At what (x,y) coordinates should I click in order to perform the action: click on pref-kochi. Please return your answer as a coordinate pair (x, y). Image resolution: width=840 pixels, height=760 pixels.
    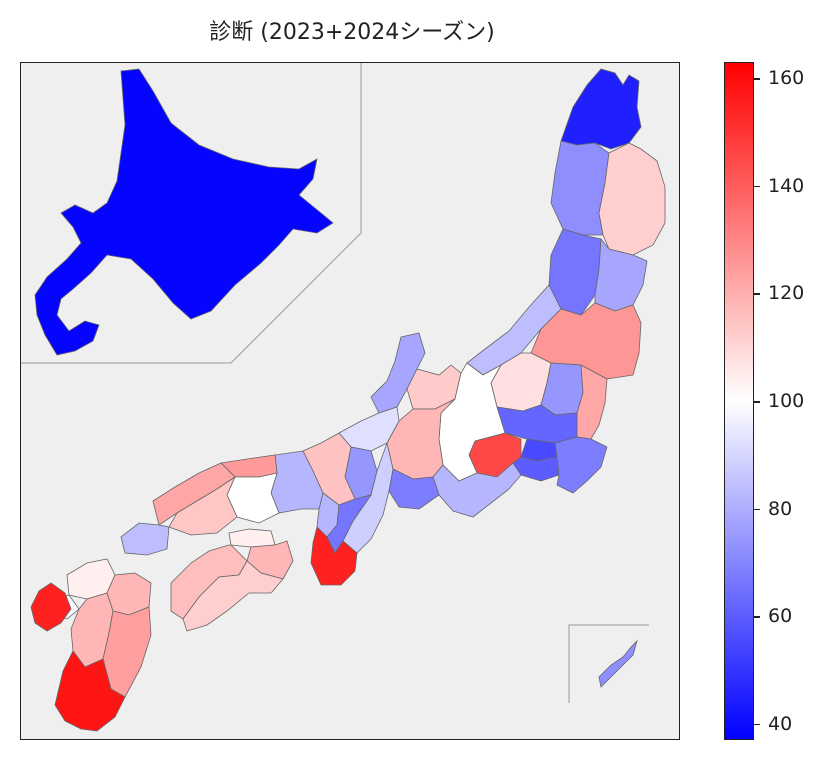
    Looking at the image, I should click on (233, 596).